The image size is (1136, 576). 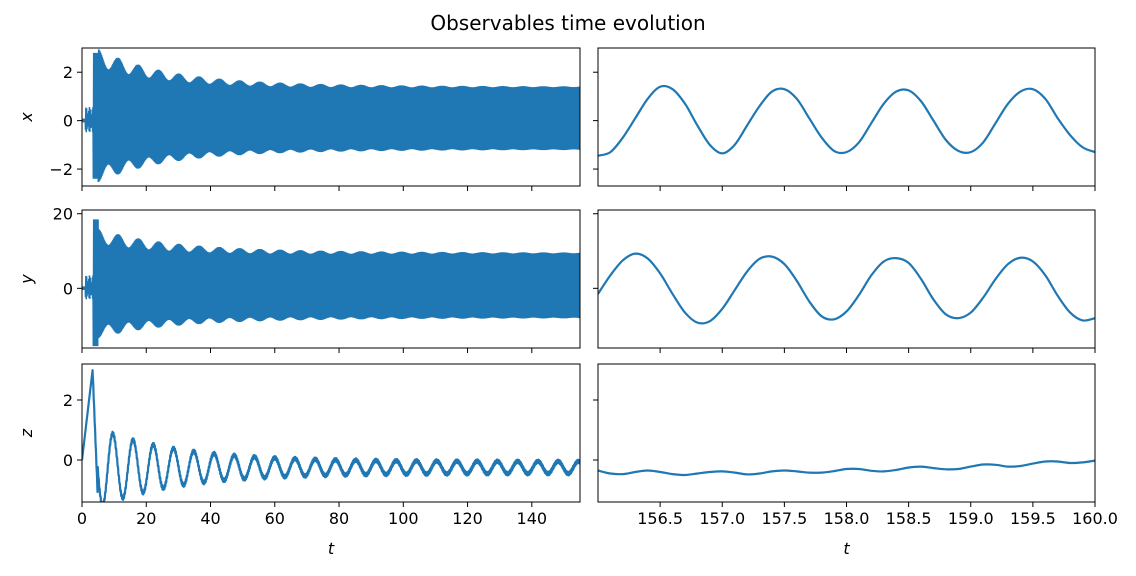 I want to click on y-tick-label: −2, so click(x=61, y=169).